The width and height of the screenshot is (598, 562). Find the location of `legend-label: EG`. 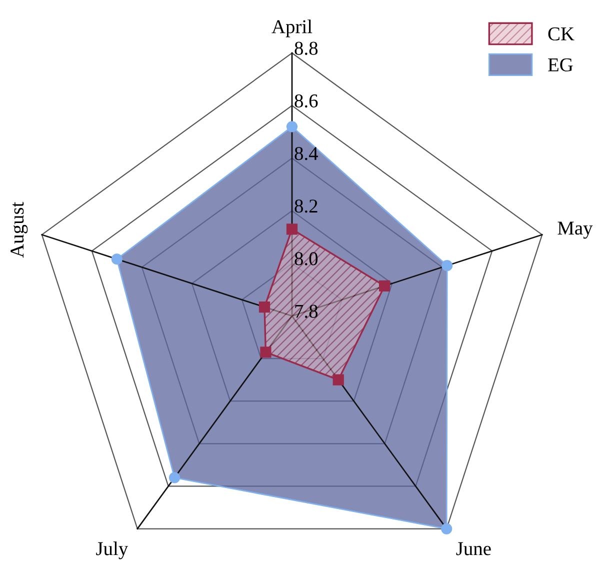

legend-label: EG is located at coordinates (560, 65).